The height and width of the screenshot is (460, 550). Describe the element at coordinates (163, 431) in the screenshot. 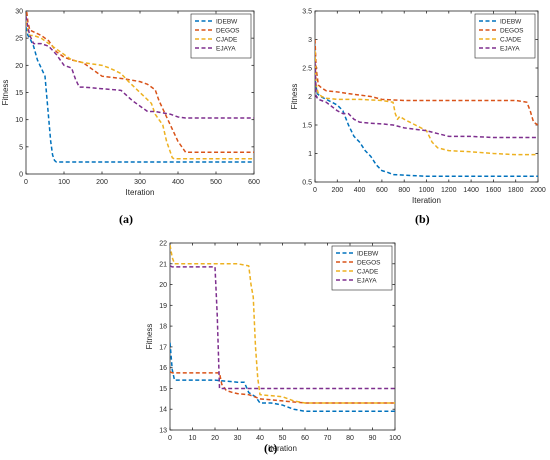

I see `y-tick-label-c: 13` at that location.